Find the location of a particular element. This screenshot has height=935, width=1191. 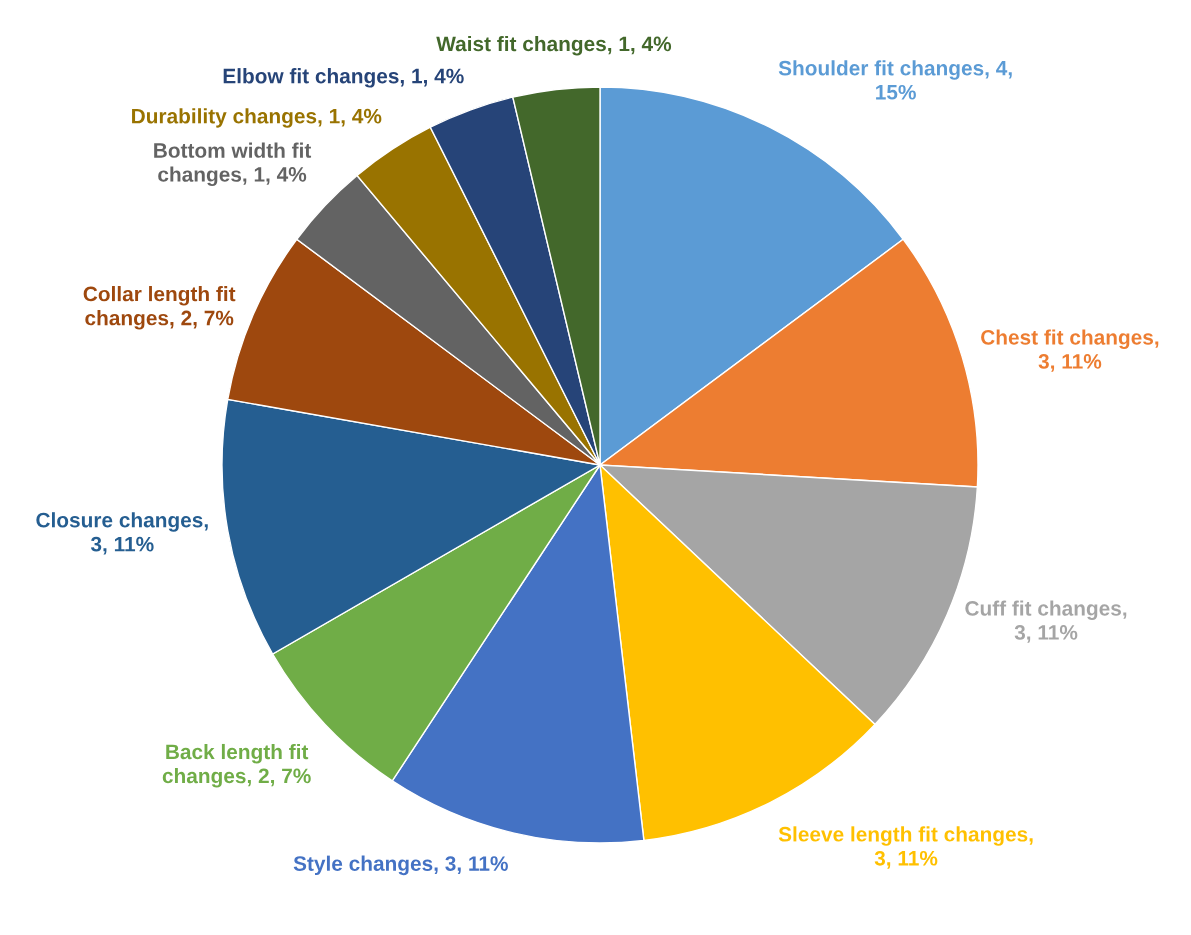

slice-label: Back length fit changes, 2, 7% is located at coordinates (236, 765).